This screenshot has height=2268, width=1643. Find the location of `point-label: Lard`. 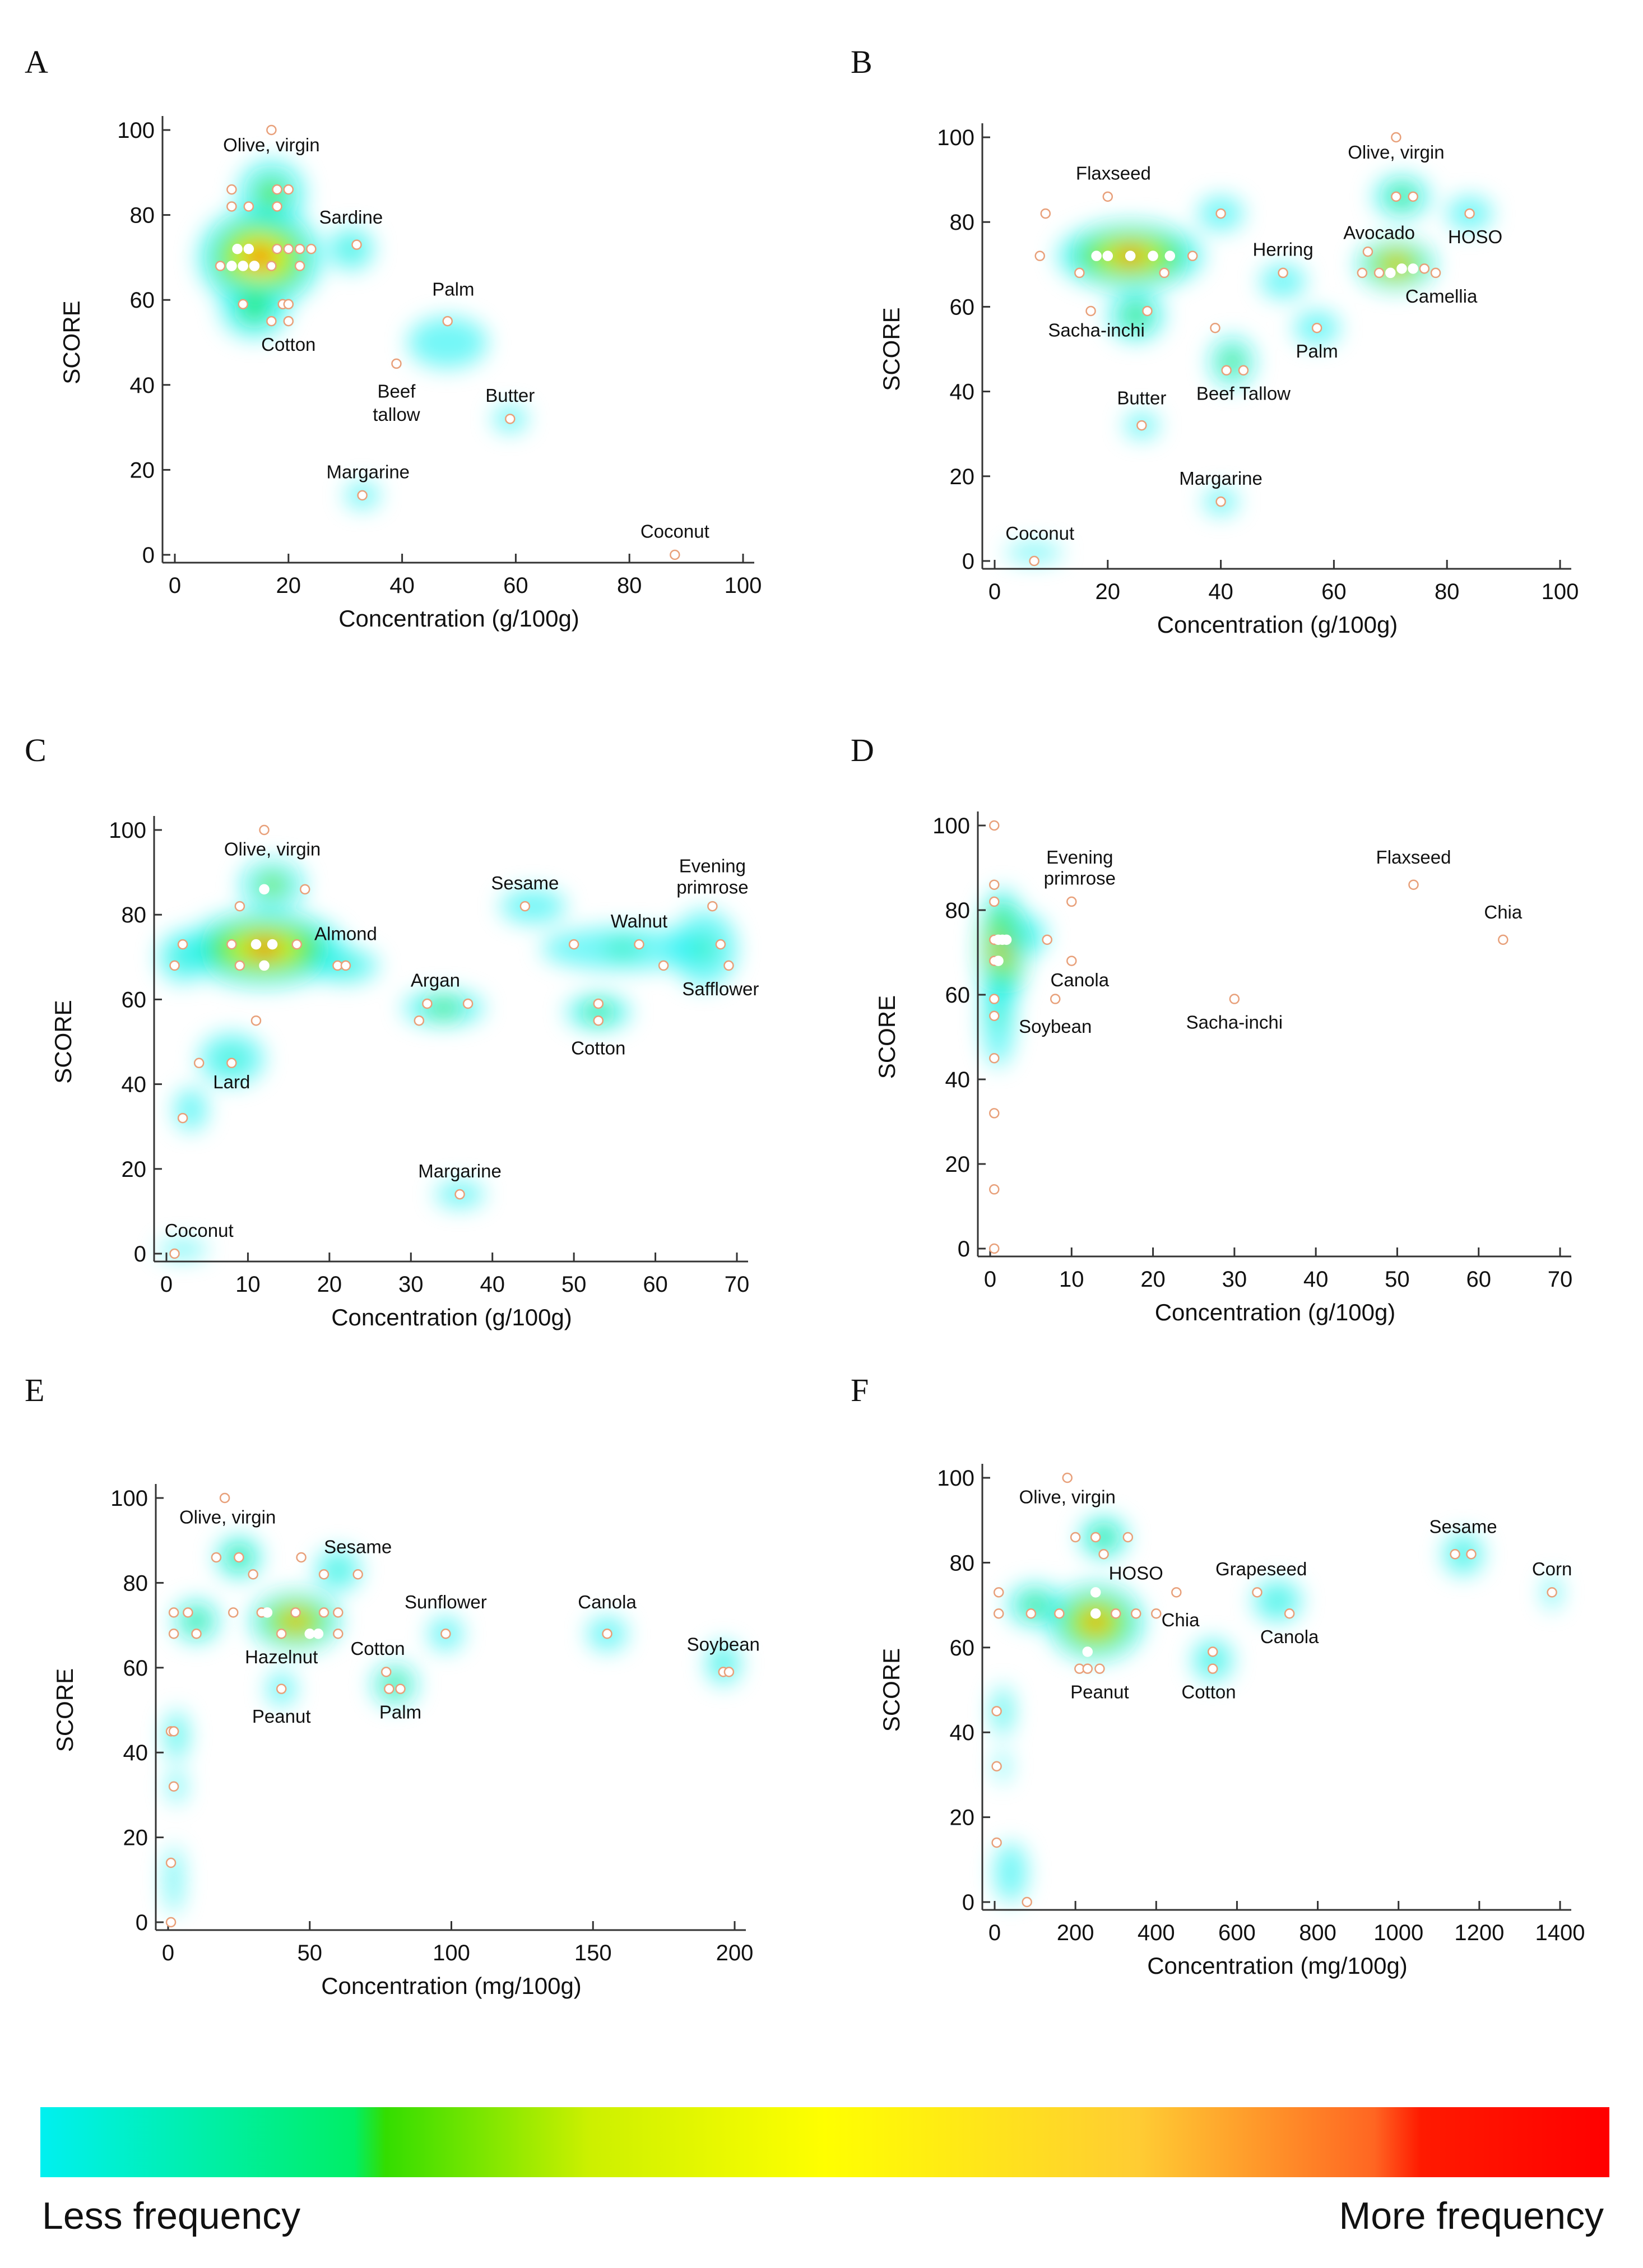

point-label: Lard is located at coordinates (232, 1082).